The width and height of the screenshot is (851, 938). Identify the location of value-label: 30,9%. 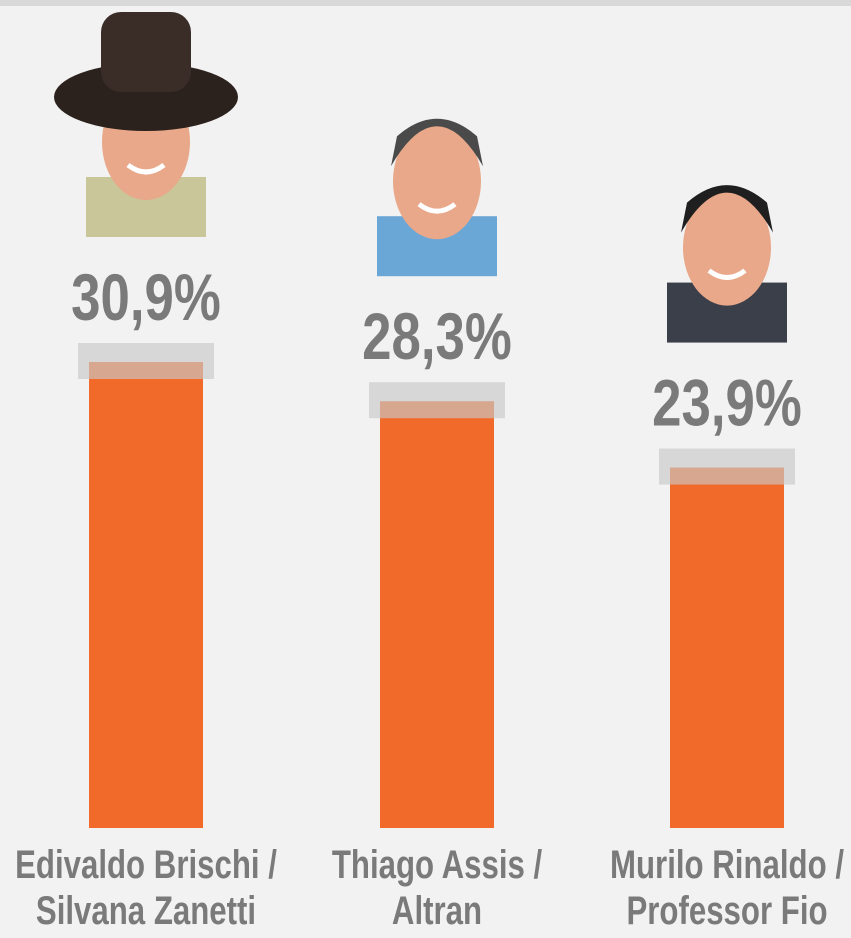
(146, 297).